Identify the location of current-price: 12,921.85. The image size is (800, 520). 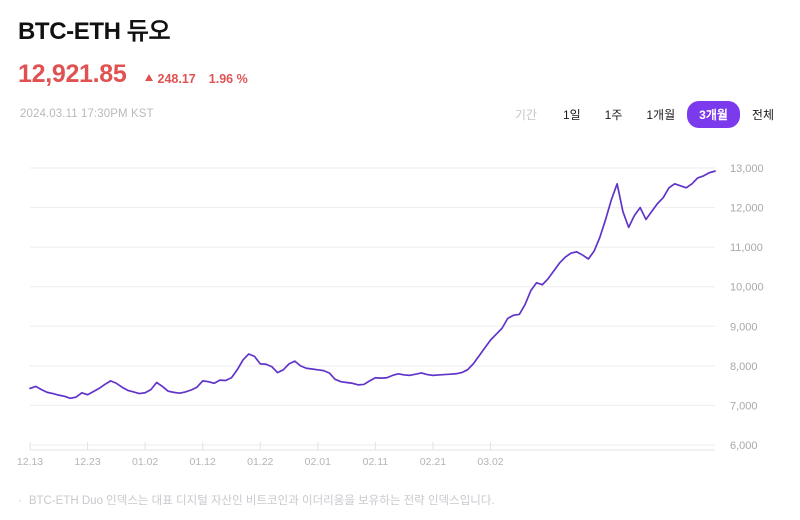
(72, 74).